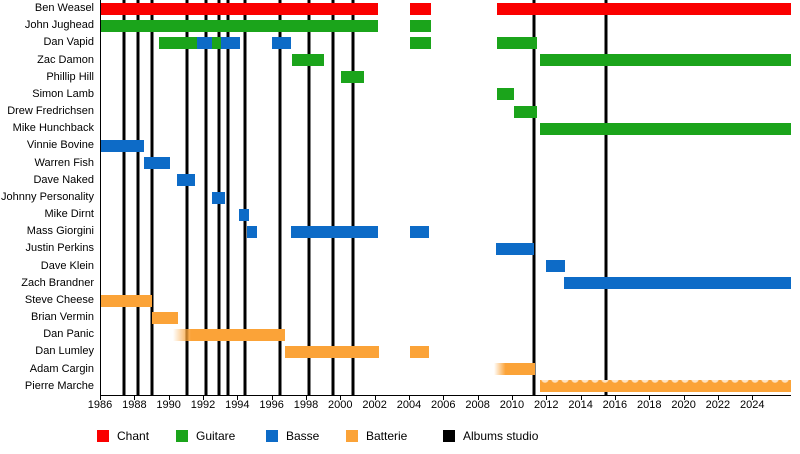 This screenshot has height=454, width=800. I want to click on member-label: Brian Vermin, so click(62, 317).